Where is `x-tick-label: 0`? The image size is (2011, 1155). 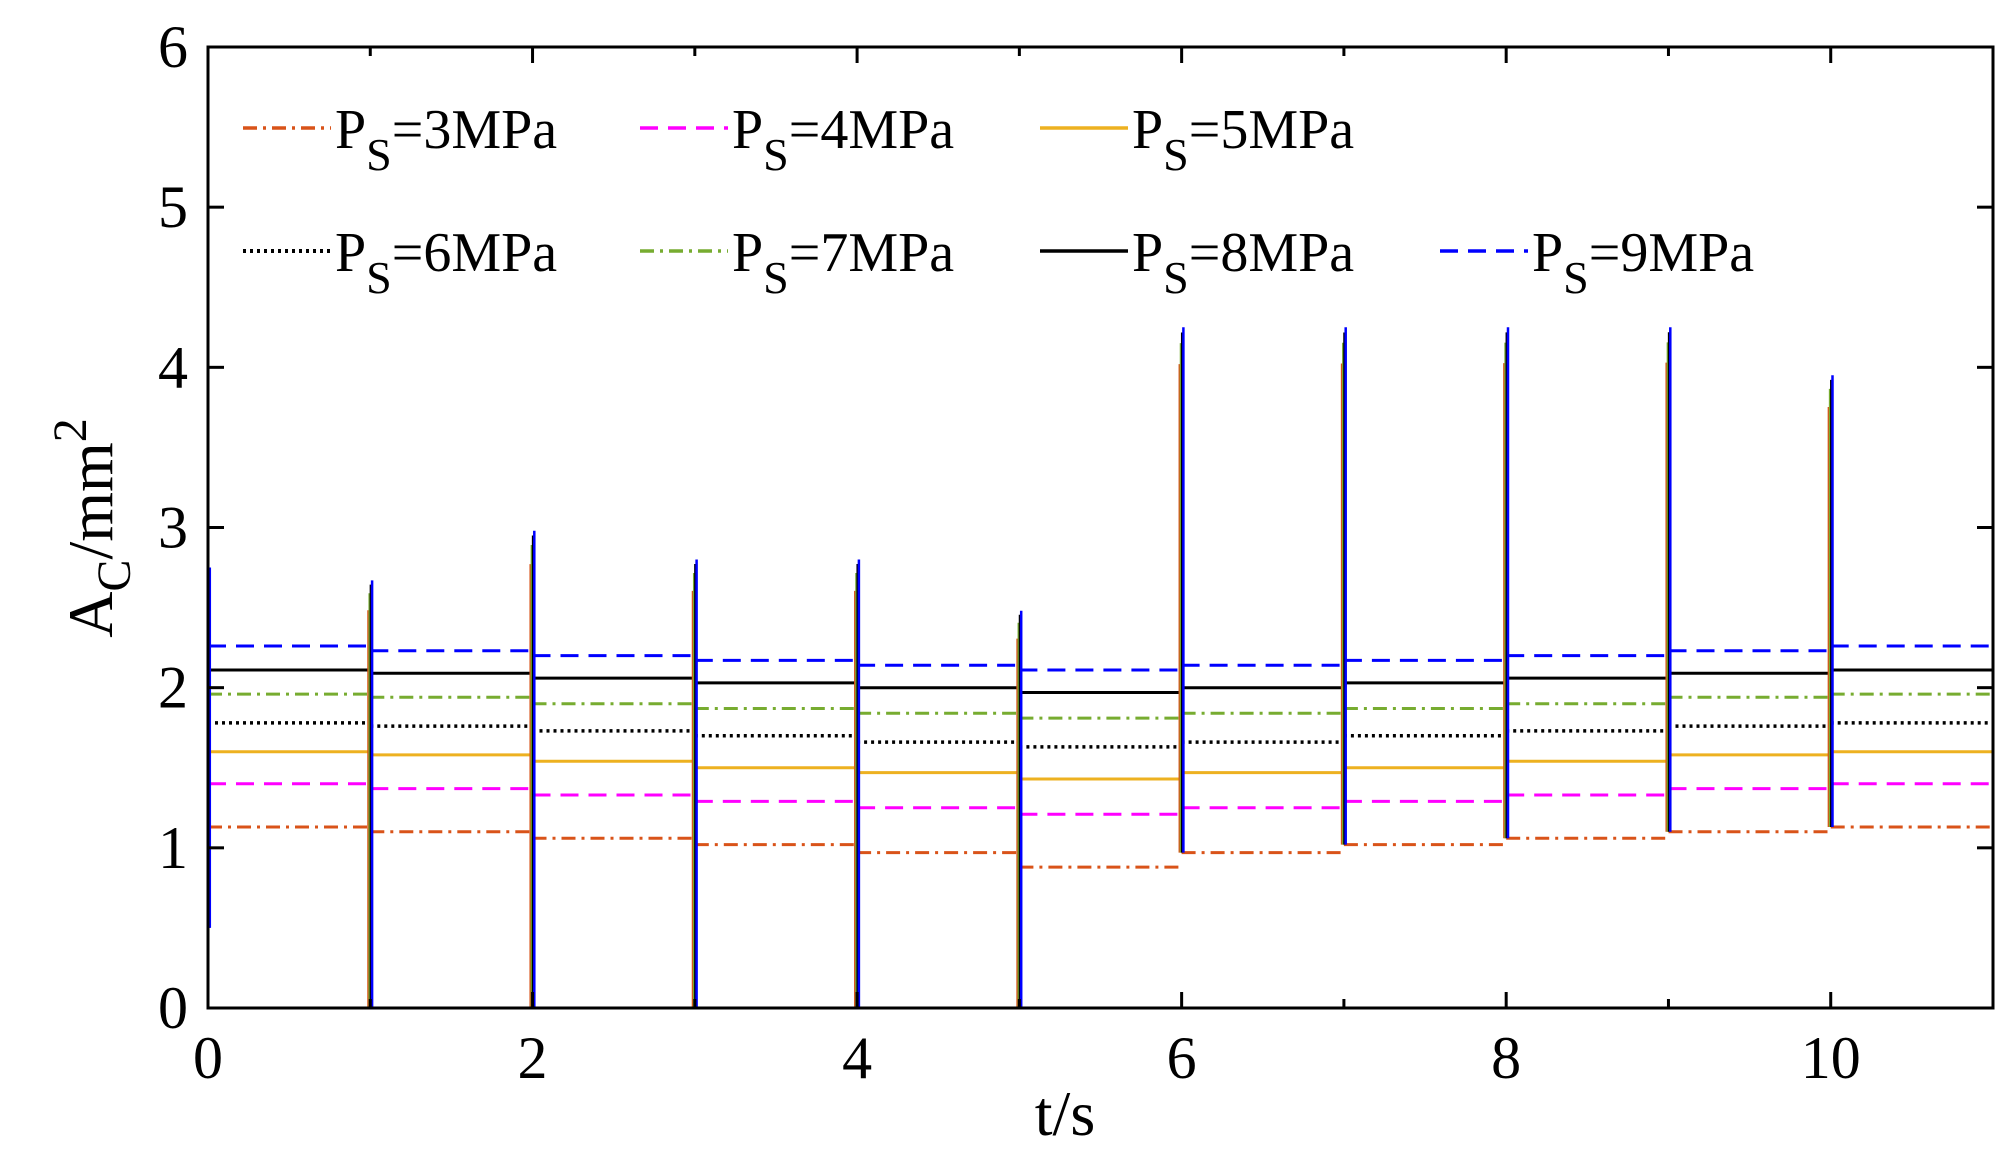
x-tick-label: 0 is located at coordinates (208, 1058).